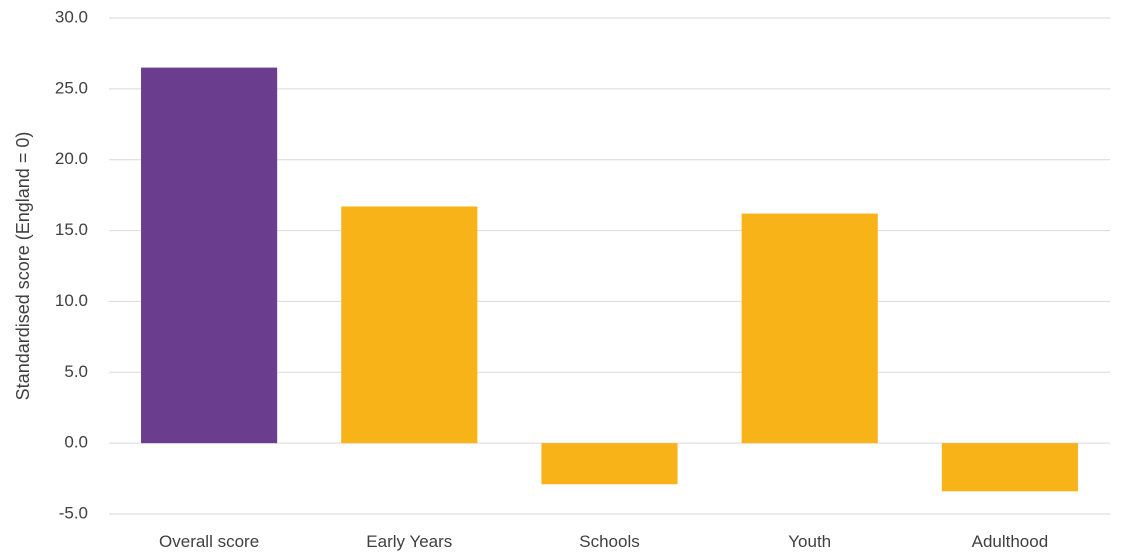 The image size is (1122, 558). I want to click on bar-overall-score, so click(209, 255).